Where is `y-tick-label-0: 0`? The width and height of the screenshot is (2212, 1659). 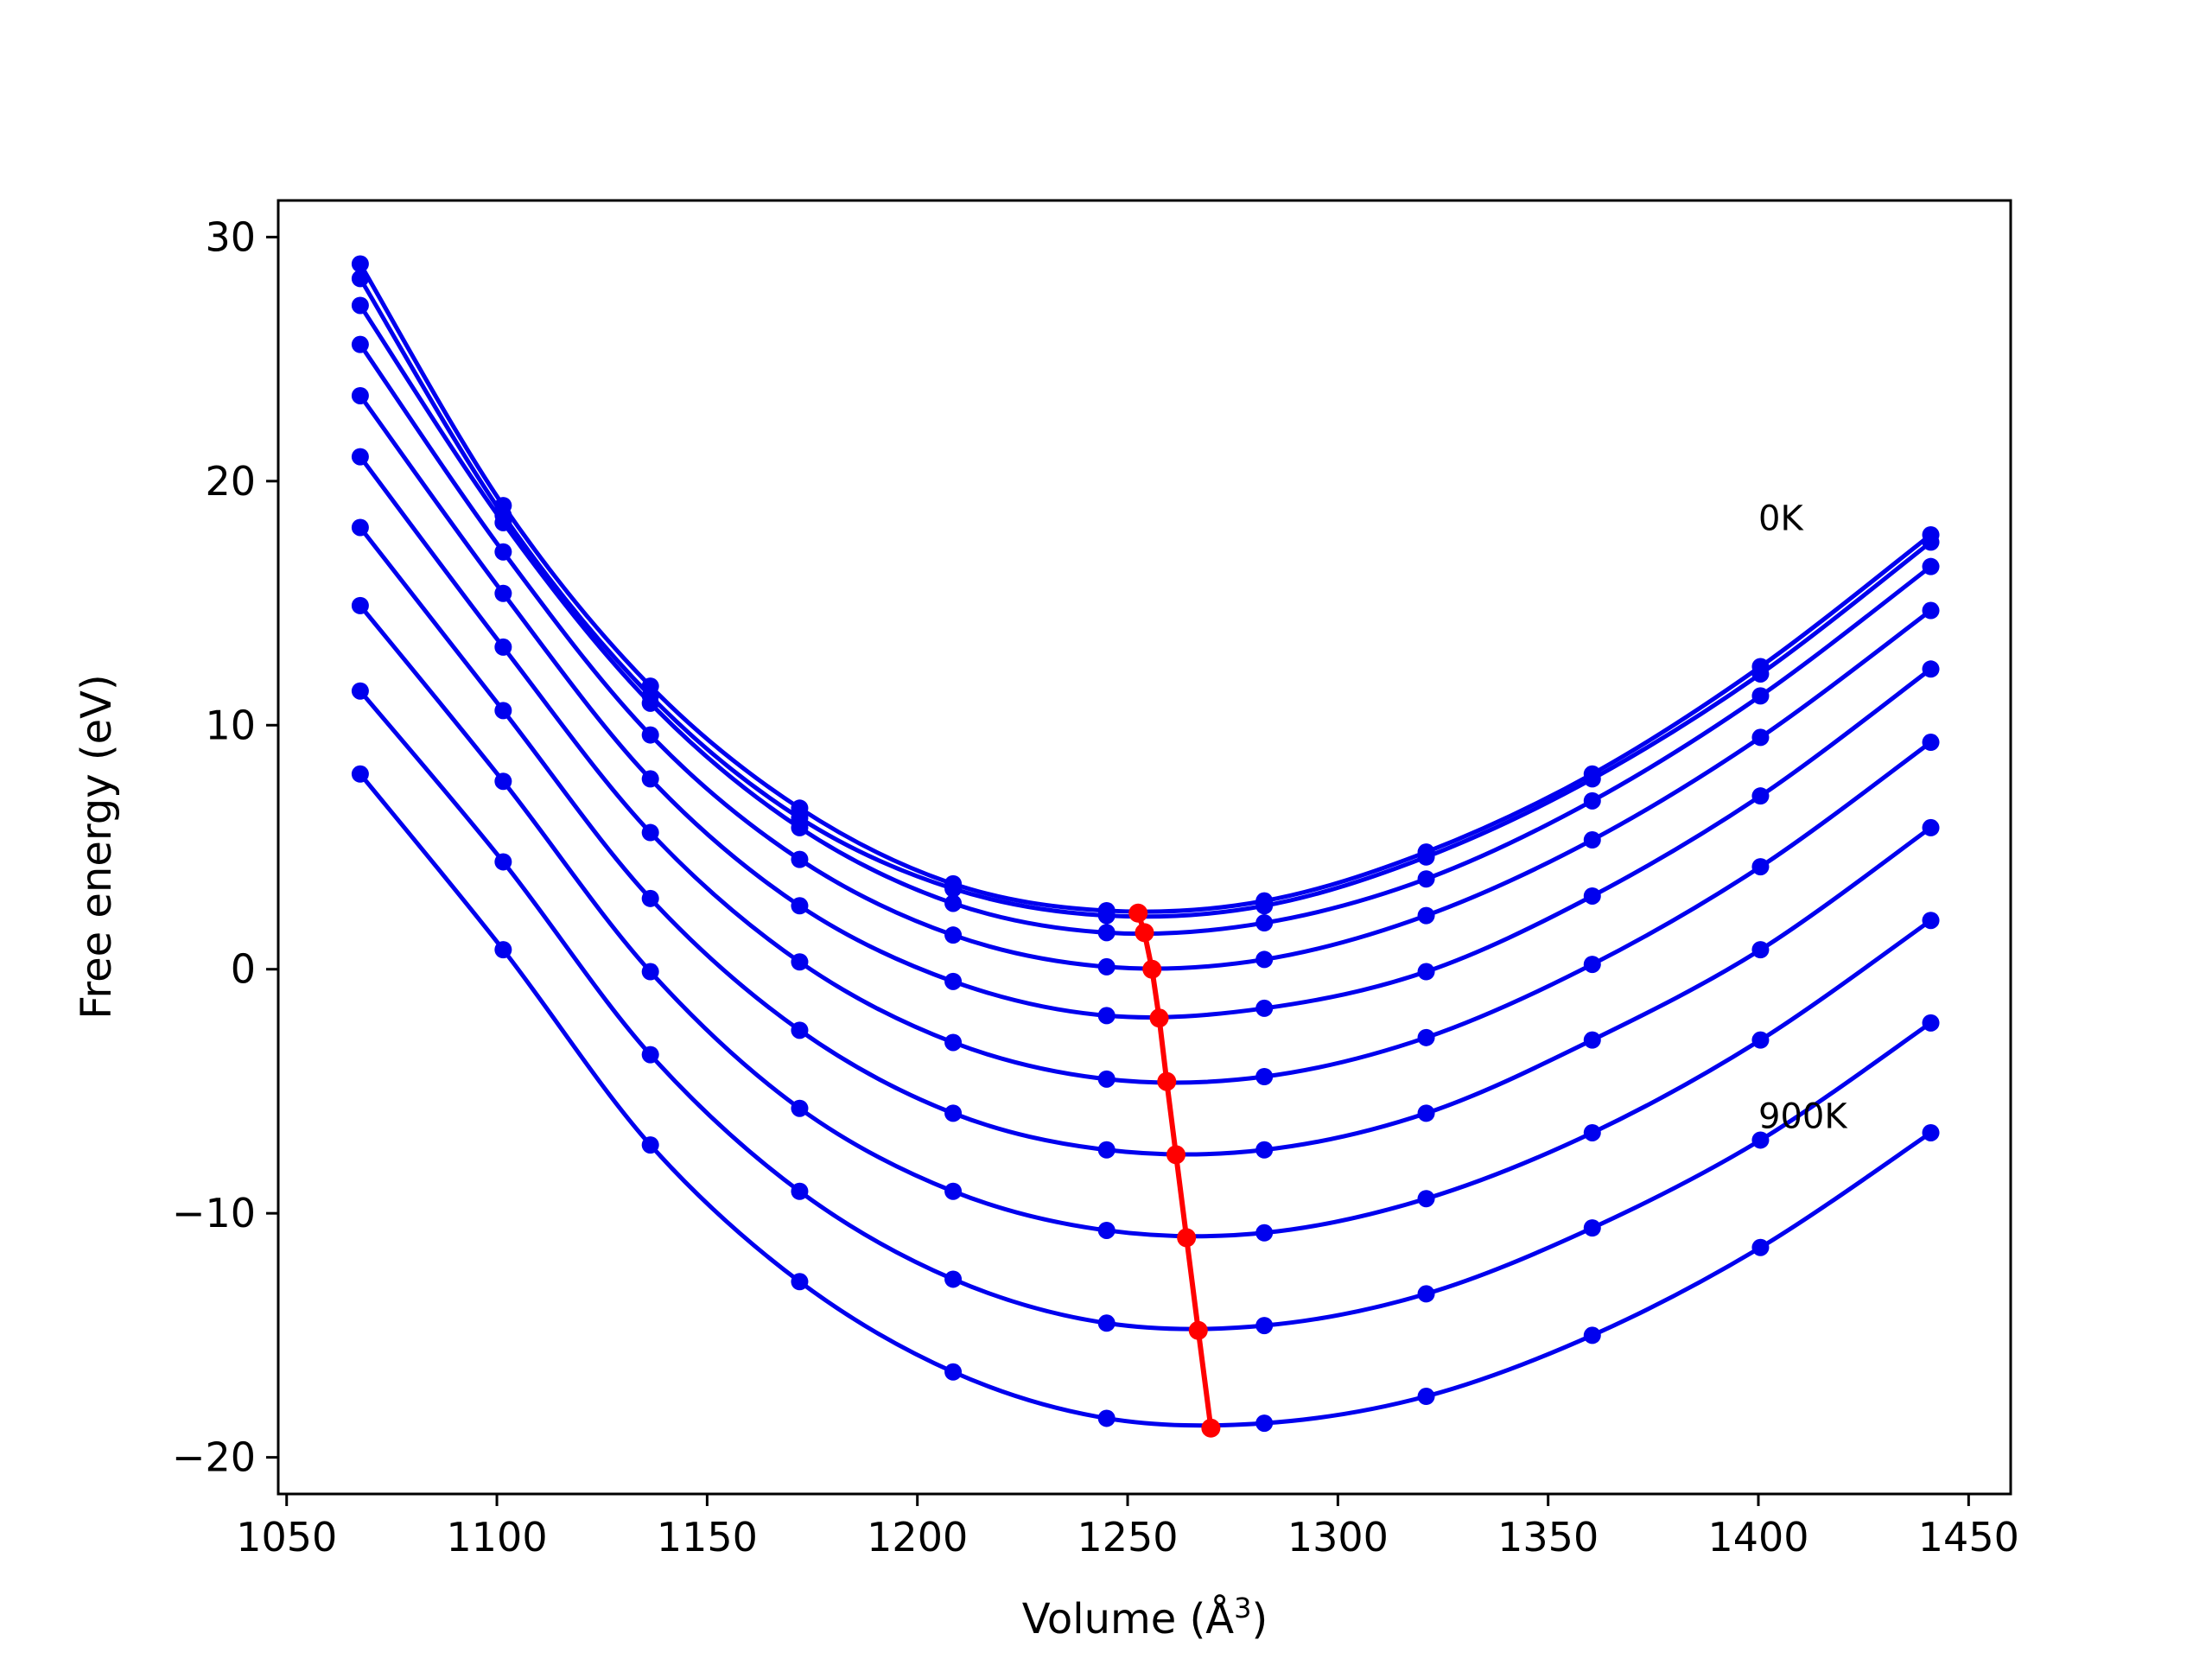
y-tick-label-0: 0 is located at coordinates (243, 969).